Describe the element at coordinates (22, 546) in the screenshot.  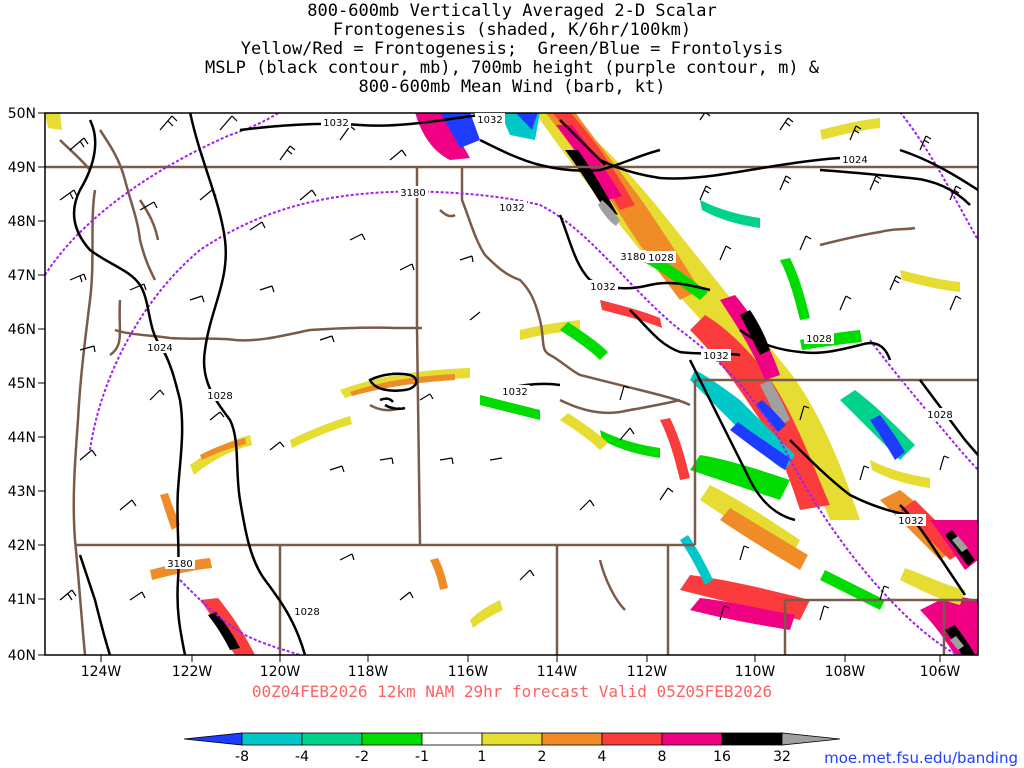
I see `lat-label-42n: 42N` at that location.